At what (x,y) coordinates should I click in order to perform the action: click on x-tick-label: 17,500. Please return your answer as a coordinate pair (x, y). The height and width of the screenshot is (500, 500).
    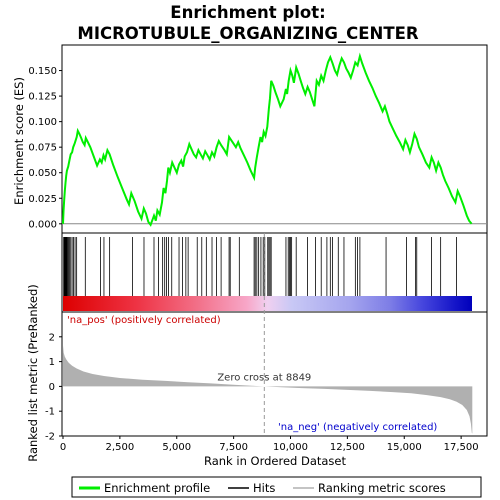
    Looking at the image, I should click on (461, 447).